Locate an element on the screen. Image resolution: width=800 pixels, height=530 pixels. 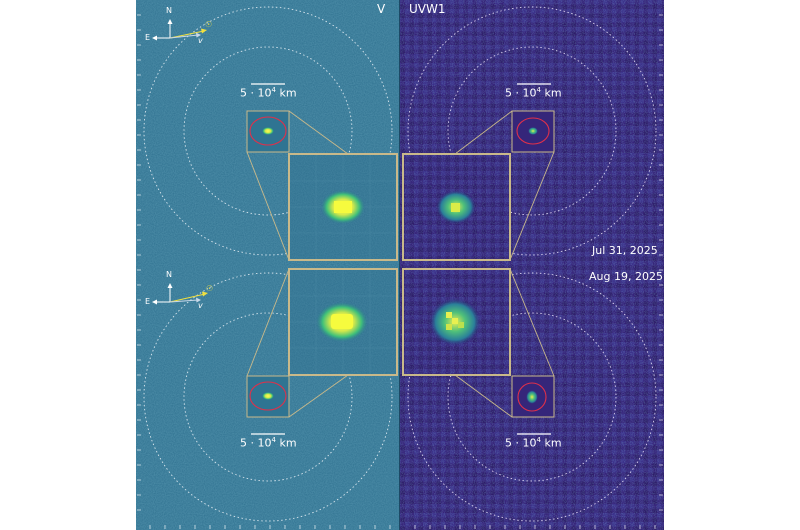
date-bottom-label: Aug 19, 2025 is located at coordinates (626, 276).